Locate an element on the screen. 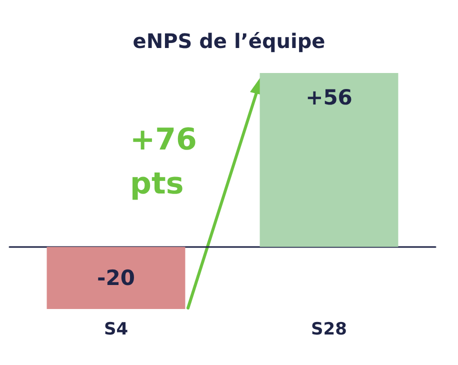 The image size is (458, 365). data-label: +56 is located at coordinates (329, 98).